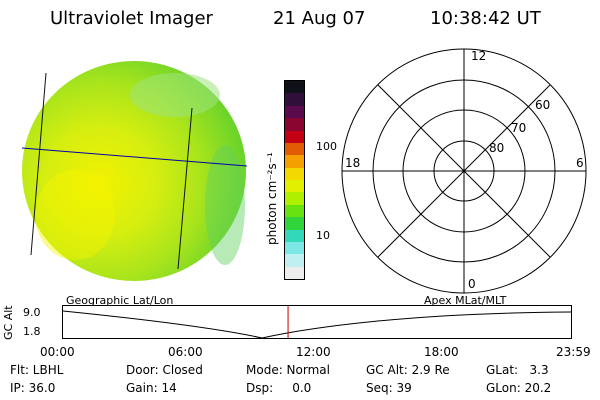 Image resolution: width=600 pixels, height=400 pixels. Describe the element at coordinates (319, 18) in the screenshot. I see `observation-date: 21 Aug 07` at that location.